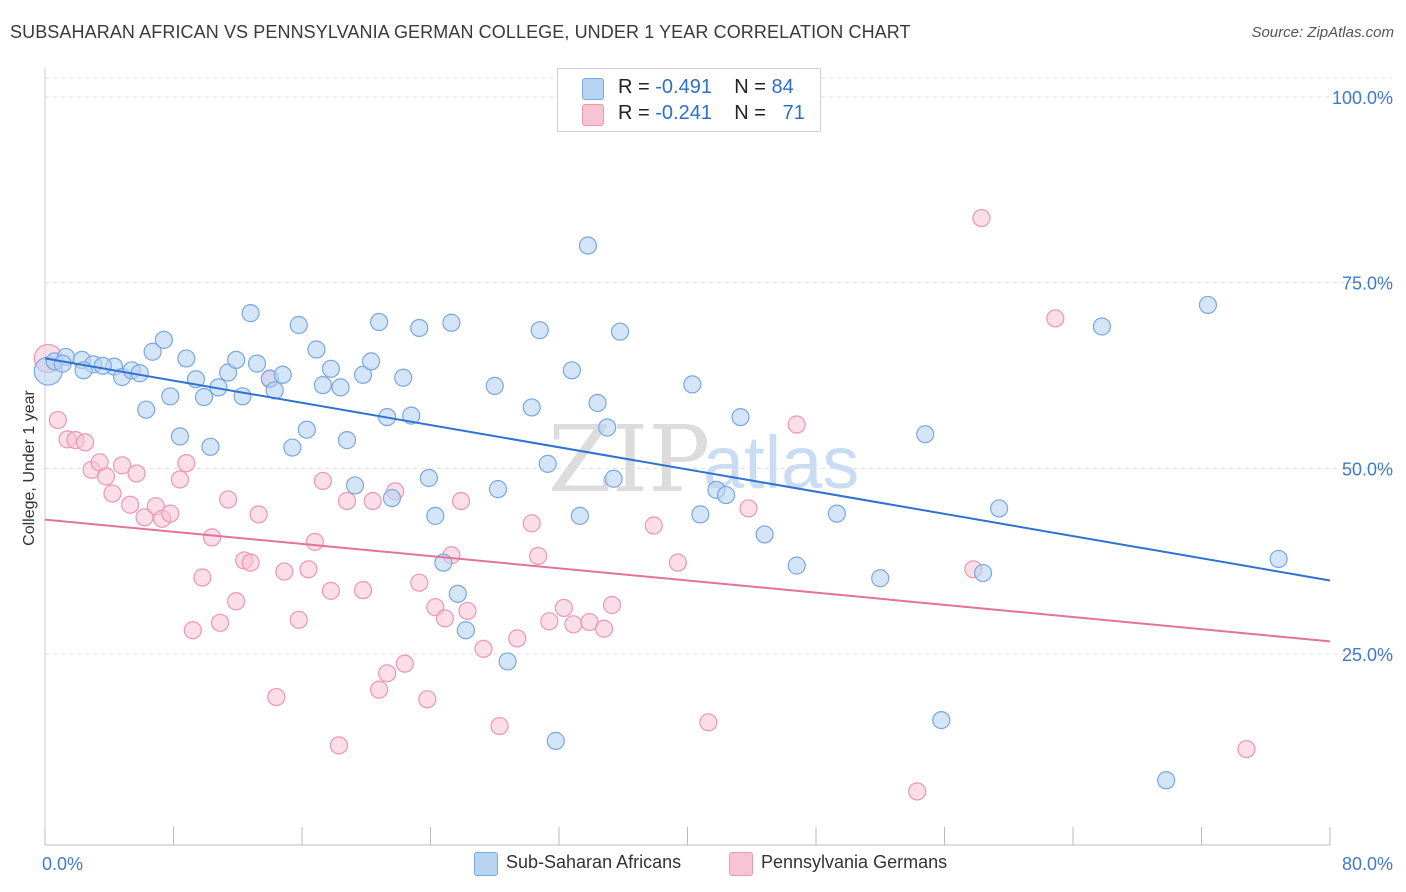 This screenshot has width=1406, height=892. What do you see at coordinates (782, 87) in the screenshot?
I see `legend-n-value: 84` at bounding box center [782, 87].